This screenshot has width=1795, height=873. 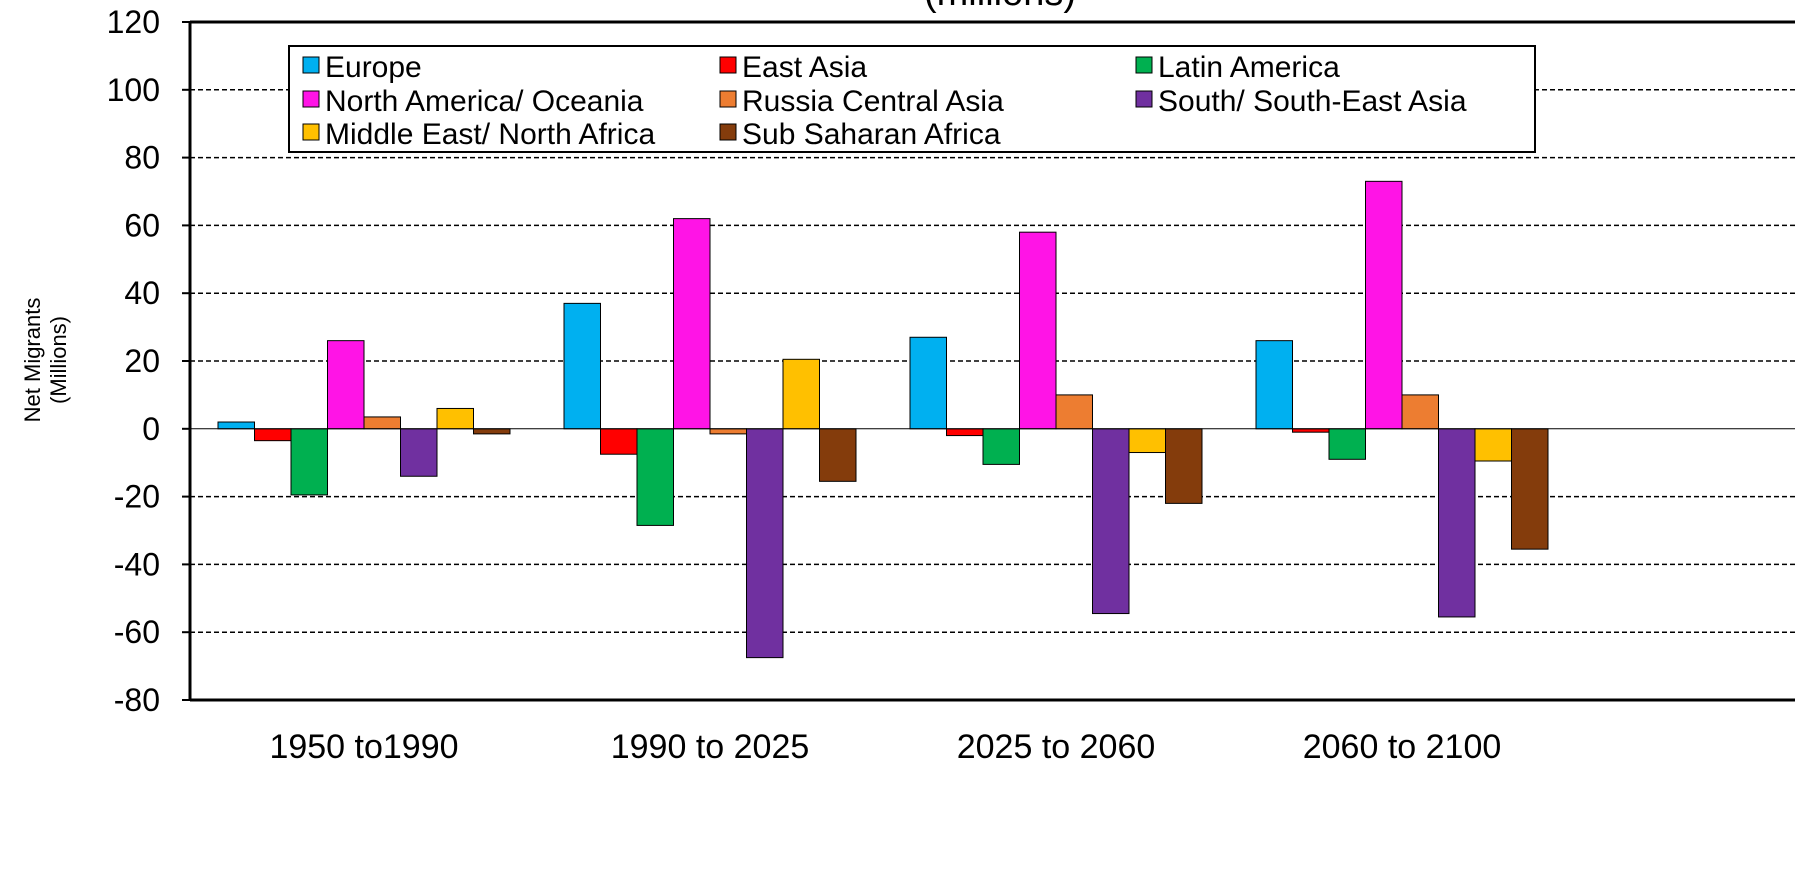 What do you see at coordinates (137, 632) in the screenshot?
I see `y-tick-label: -60` at bounding box center [137, 632].